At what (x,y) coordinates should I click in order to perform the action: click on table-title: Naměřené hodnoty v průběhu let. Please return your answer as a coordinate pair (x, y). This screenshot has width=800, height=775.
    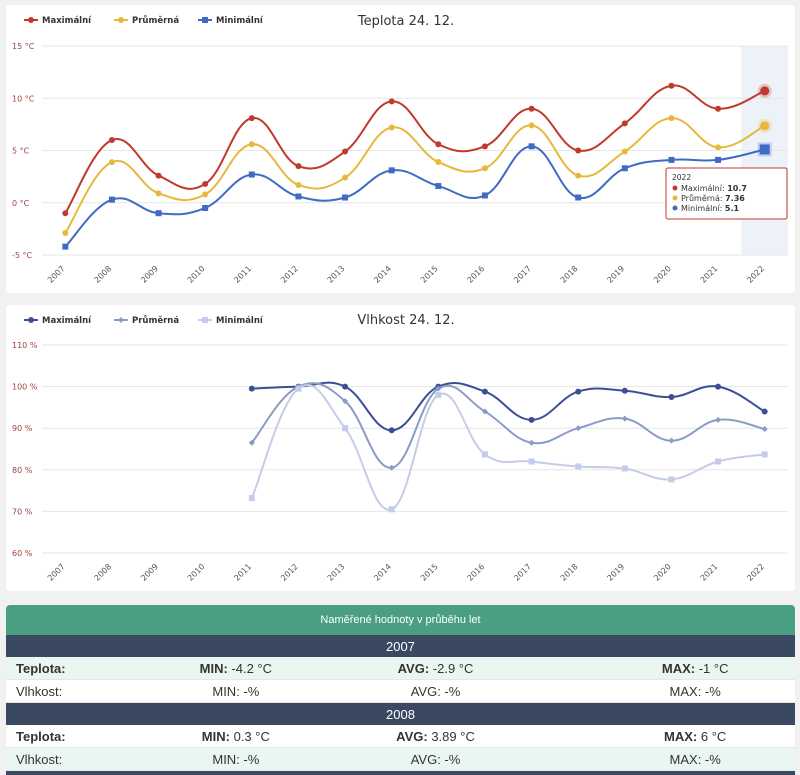
    Looking at the image, I should click on (400, 620).